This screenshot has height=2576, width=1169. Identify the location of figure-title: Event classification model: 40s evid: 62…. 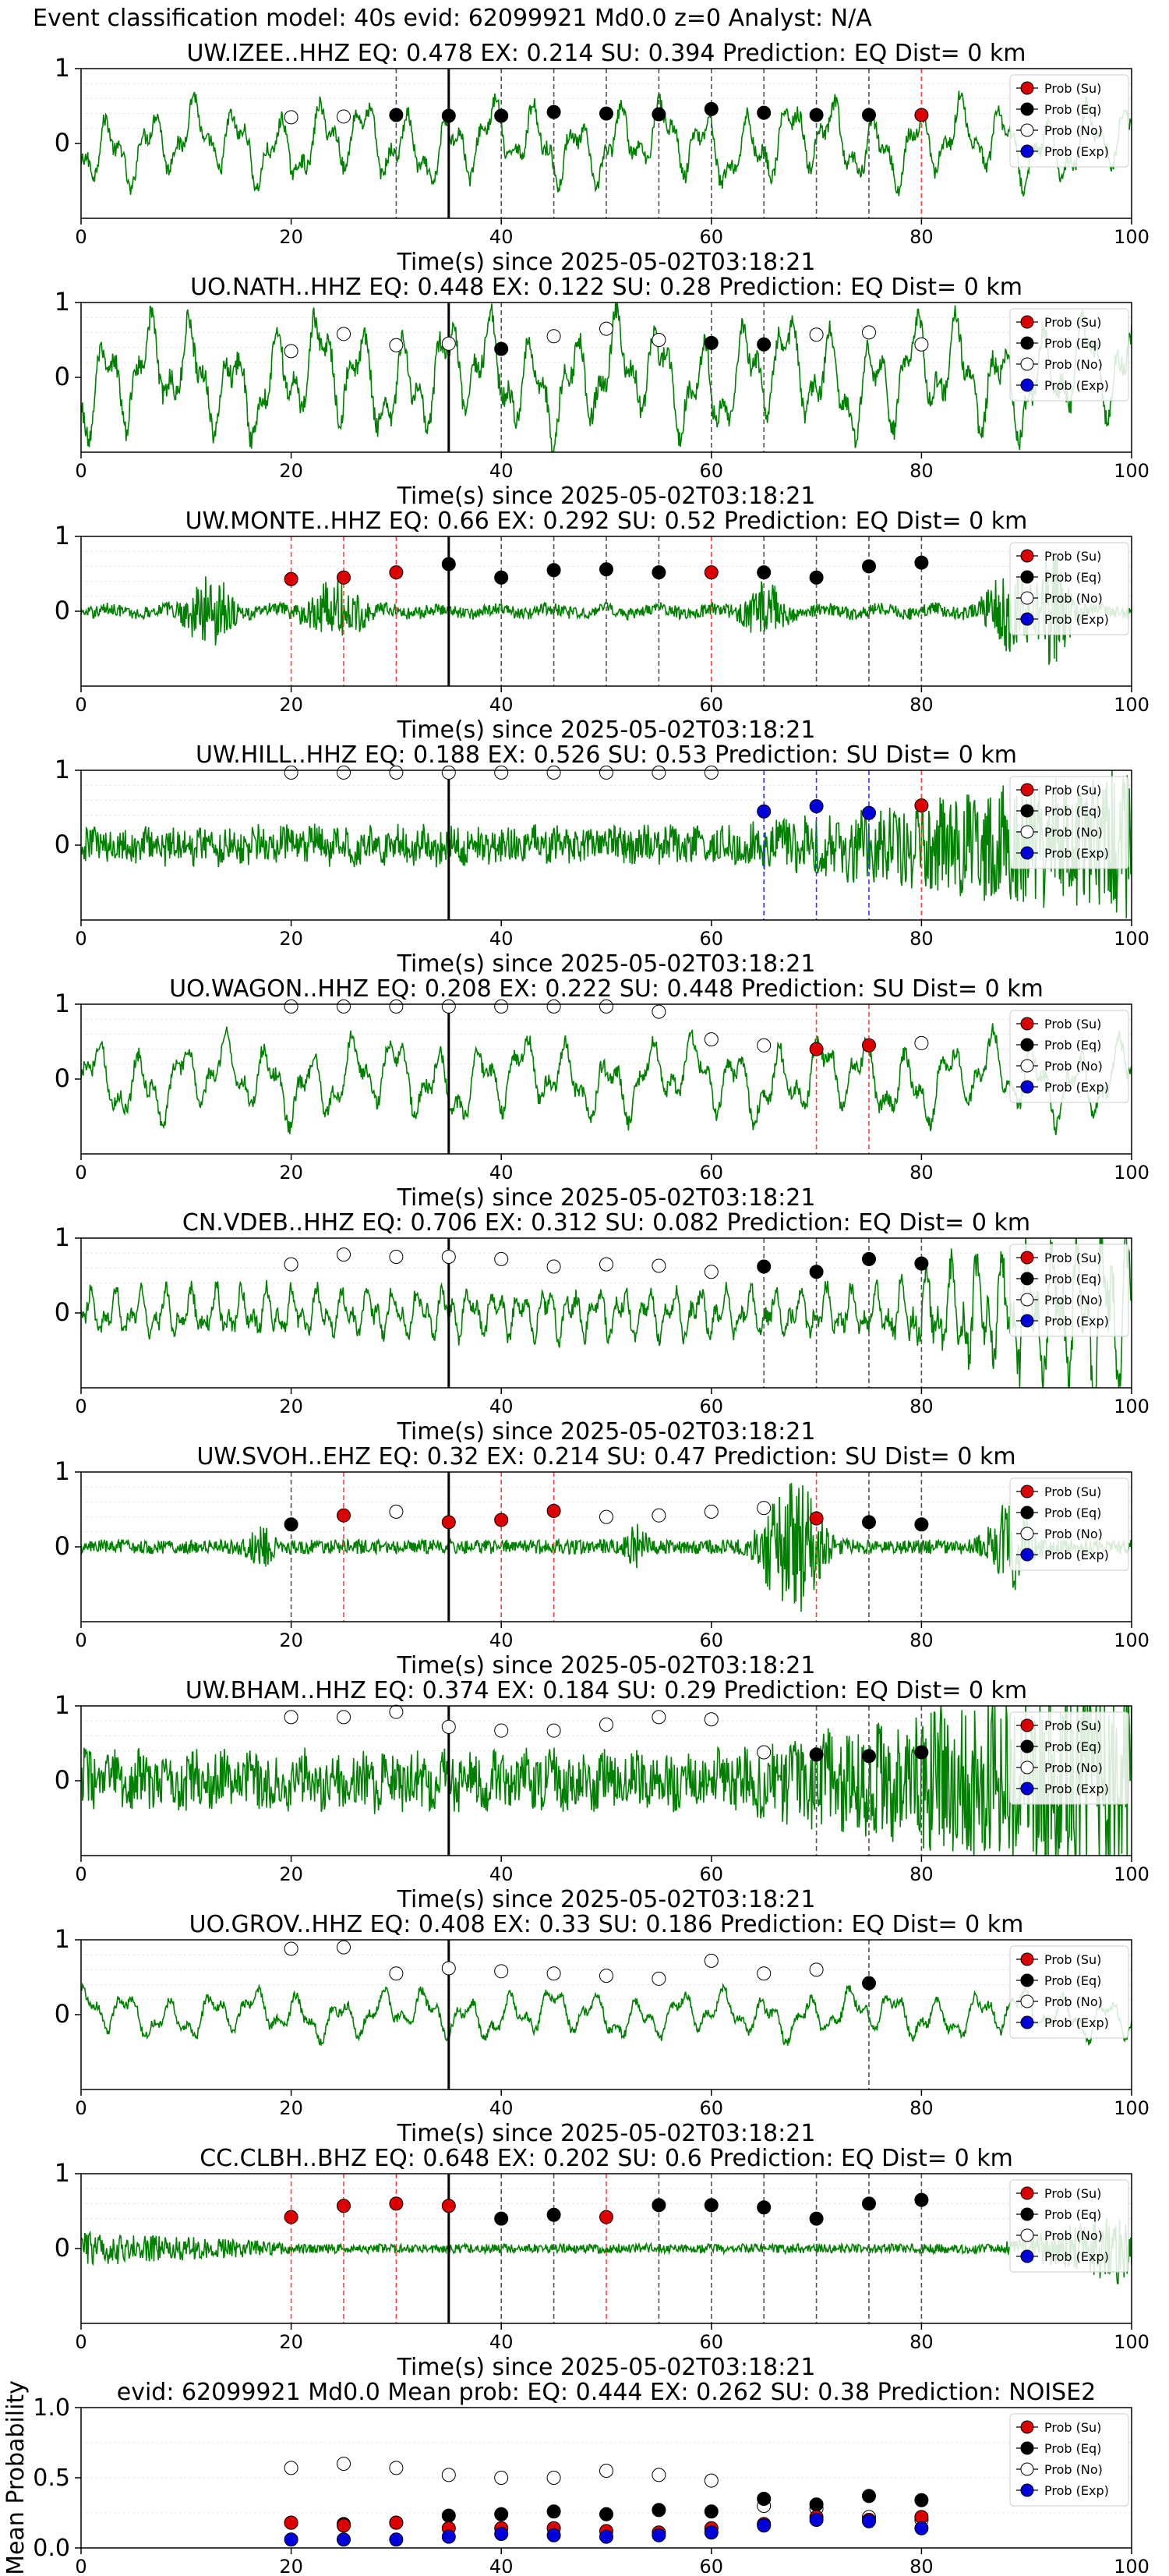
(452, 18).